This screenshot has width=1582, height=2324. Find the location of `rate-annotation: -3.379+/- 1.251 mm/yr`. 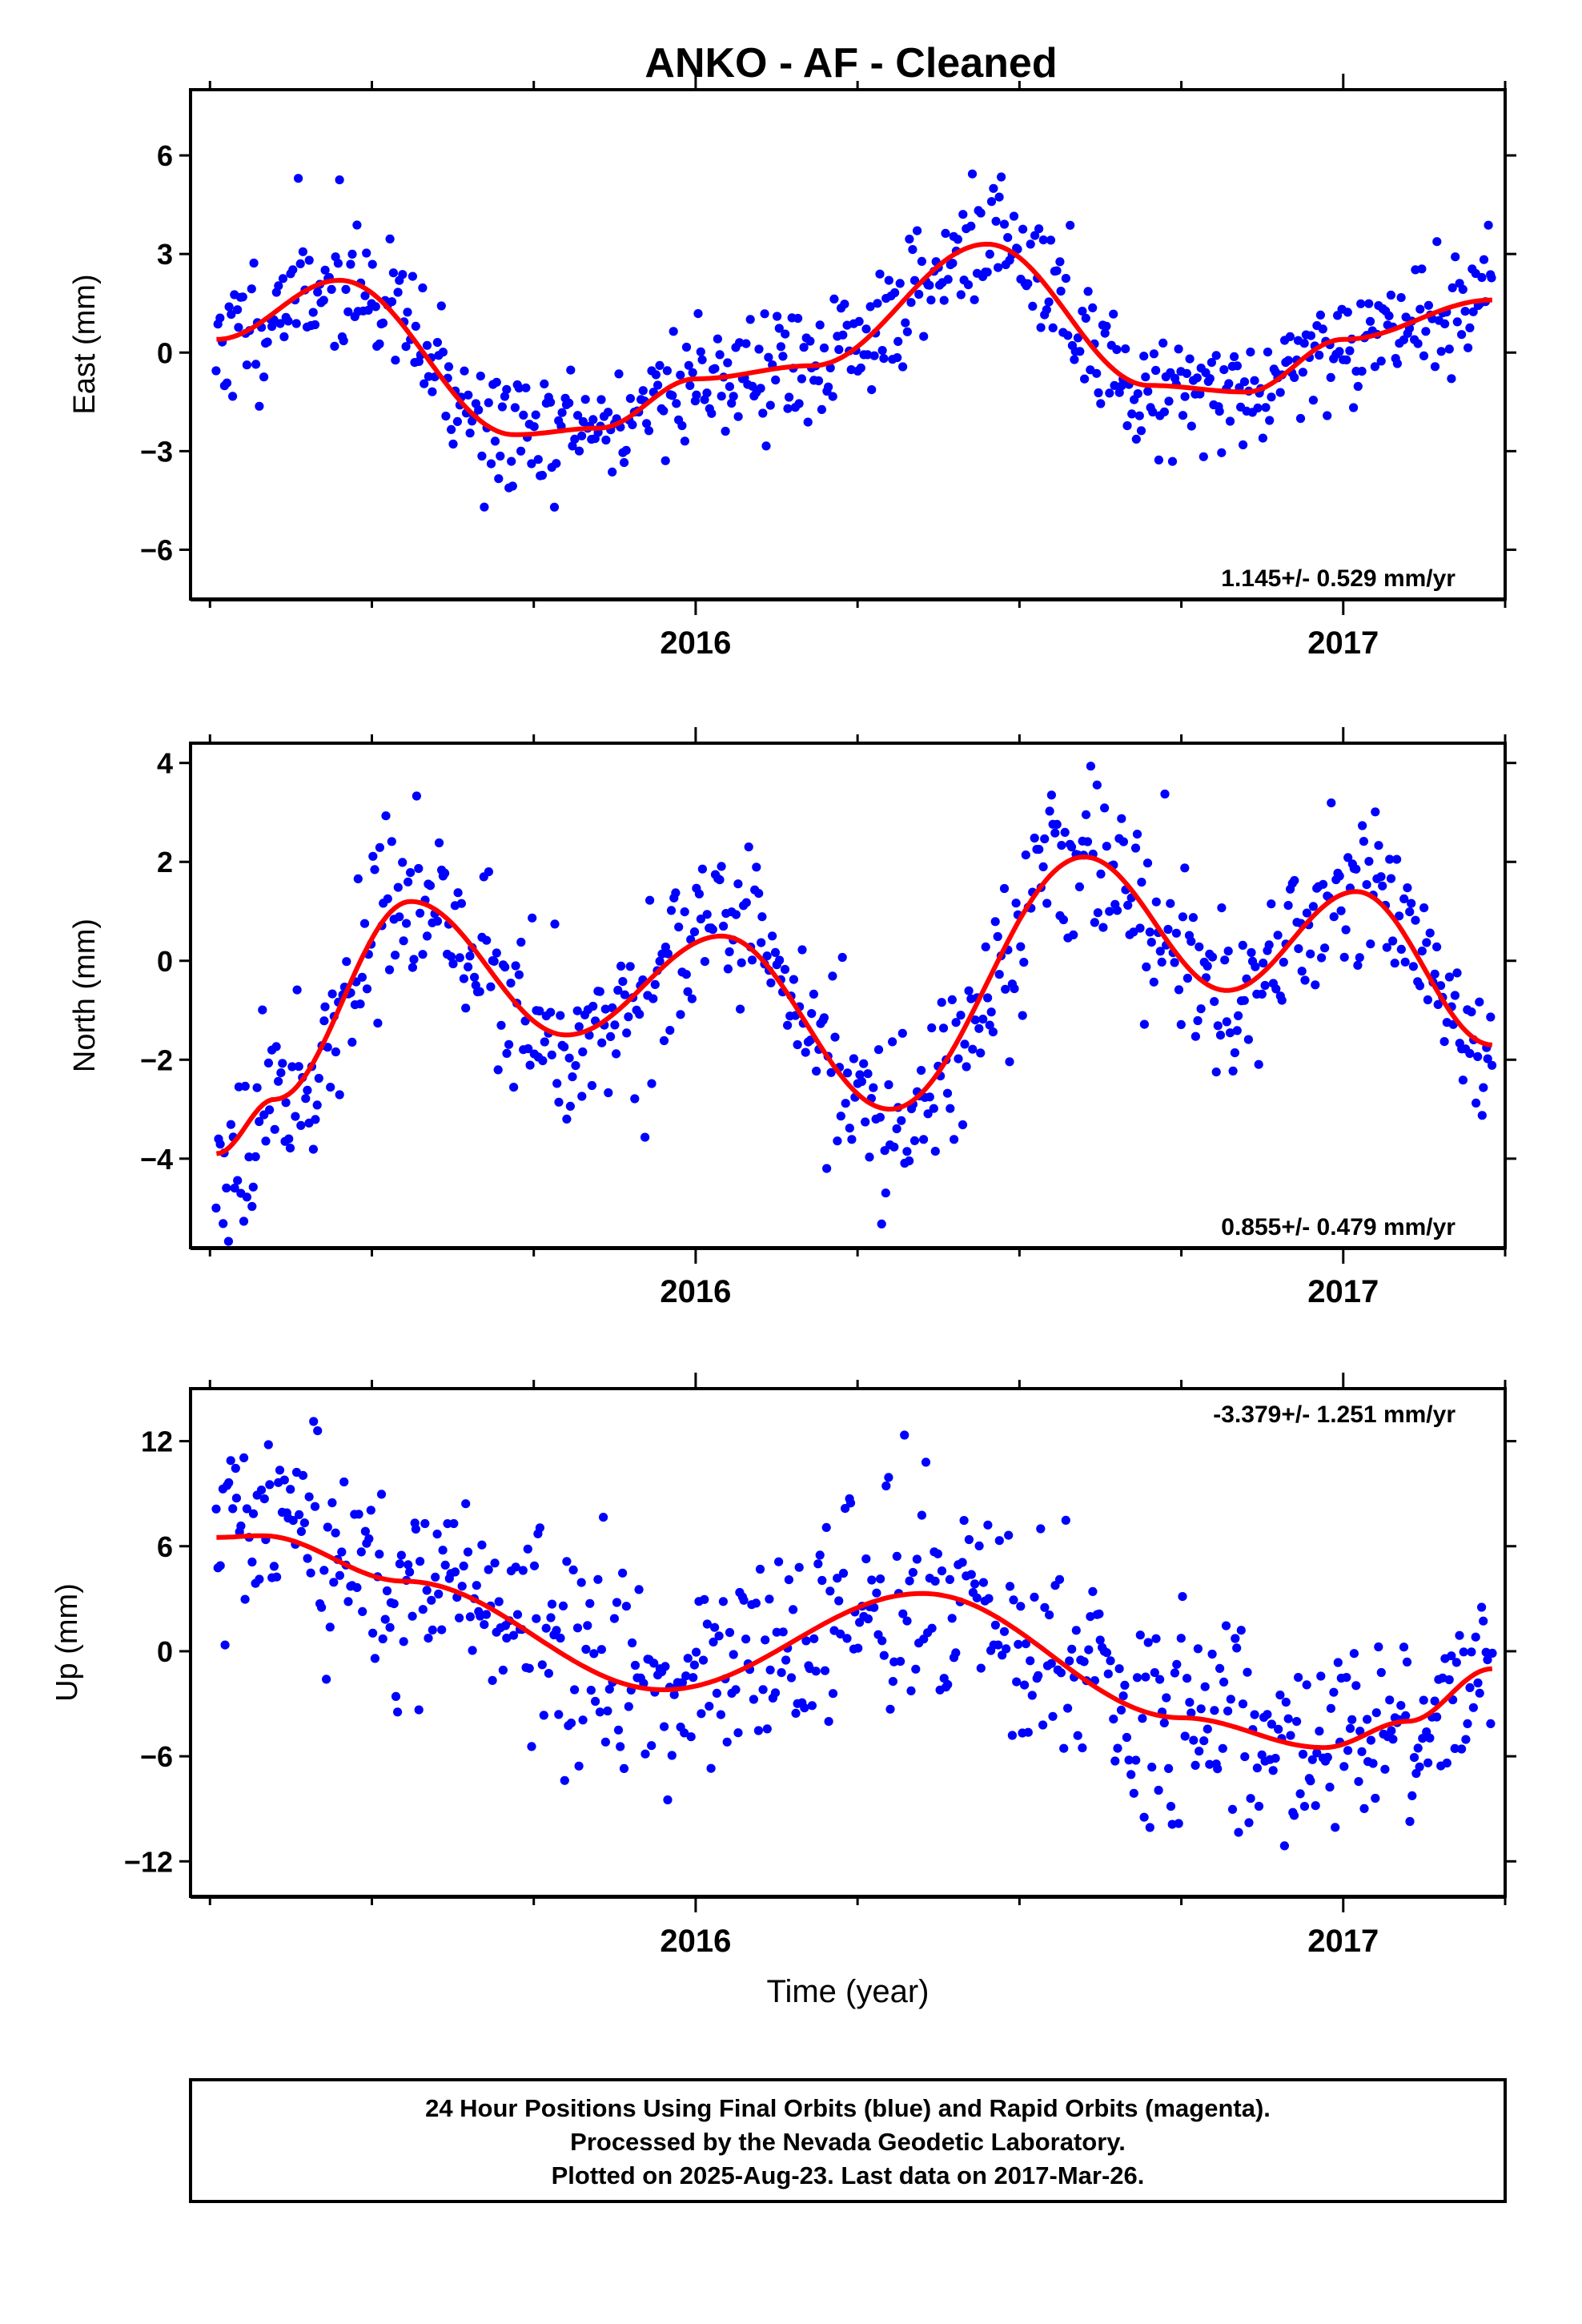

rate-annotation: -3.379+/- 1.251 mm/yr is located at coordinates (1334, 1414).